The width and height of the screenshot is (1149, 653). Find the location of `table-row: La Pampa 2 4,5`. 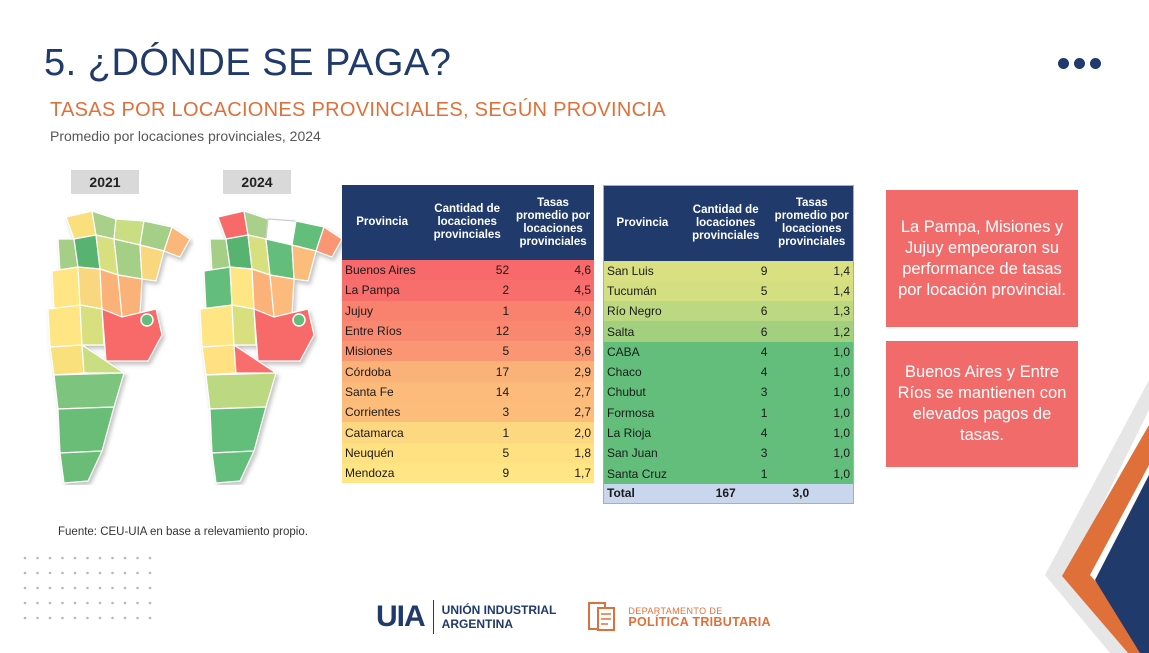

table-row: La Pampa 2 4,5 is located at coordinates (468, 290).